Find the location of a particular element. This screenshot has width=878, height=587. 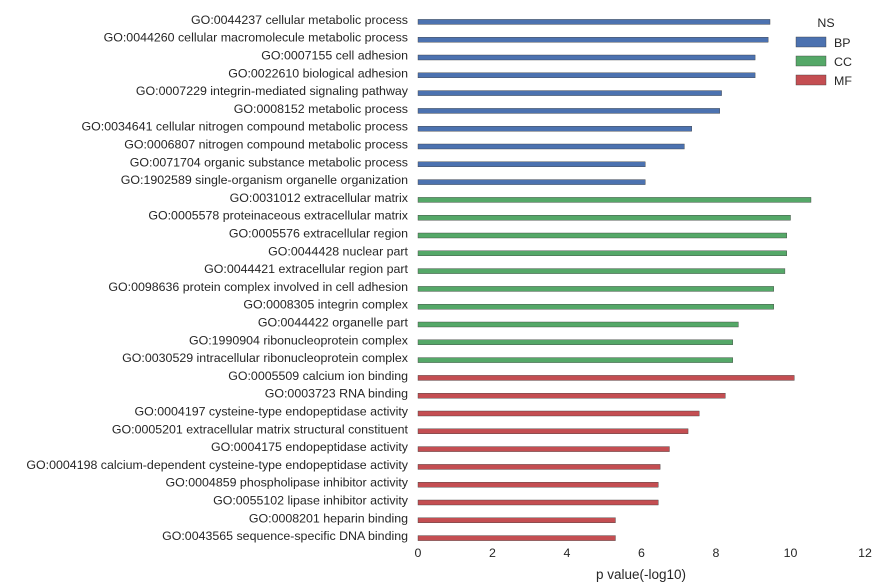

legend: NS BP CC MF is located at coordinates (823, 52).